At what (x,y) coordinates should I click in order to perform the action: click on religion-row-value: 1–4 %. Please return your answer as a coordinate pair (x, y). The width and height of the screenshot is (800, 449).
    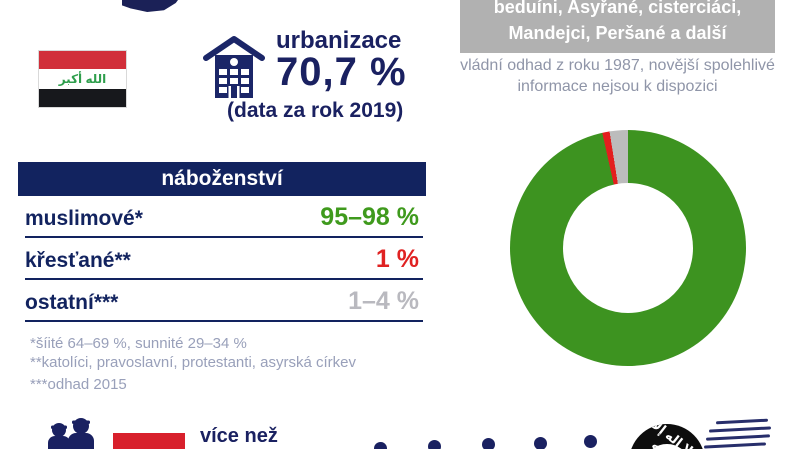
    Looking at the image, I should click on (383, 301).